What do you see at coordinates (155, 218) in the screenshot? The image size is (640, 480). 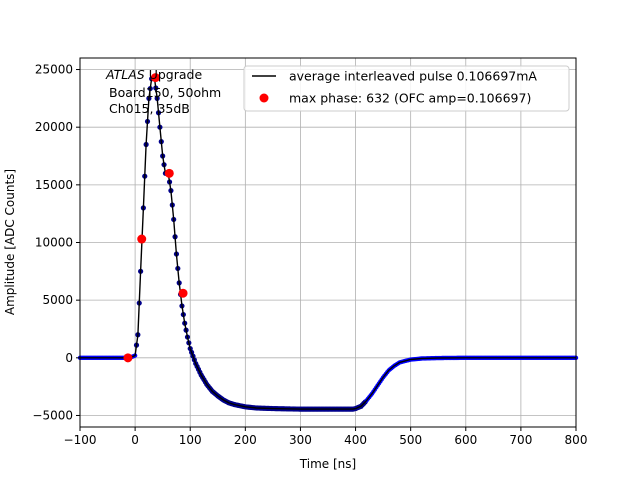 I see `max-phase-markers` at bounding box center [155, 218].